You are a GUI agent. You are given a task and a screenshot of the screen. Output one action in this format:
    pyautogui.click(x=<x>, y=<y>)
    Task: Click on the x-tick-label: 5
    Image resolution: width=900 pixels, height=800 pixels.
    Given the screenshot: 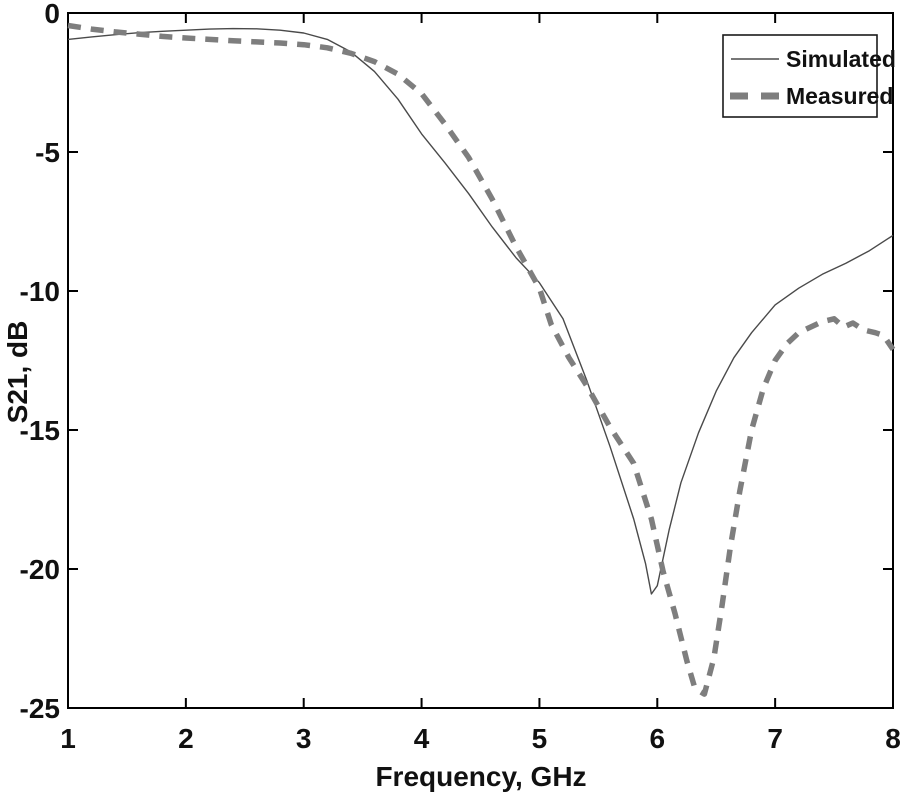 What is the action you would take?
    pyautogui.click(x=540, y=738)
    